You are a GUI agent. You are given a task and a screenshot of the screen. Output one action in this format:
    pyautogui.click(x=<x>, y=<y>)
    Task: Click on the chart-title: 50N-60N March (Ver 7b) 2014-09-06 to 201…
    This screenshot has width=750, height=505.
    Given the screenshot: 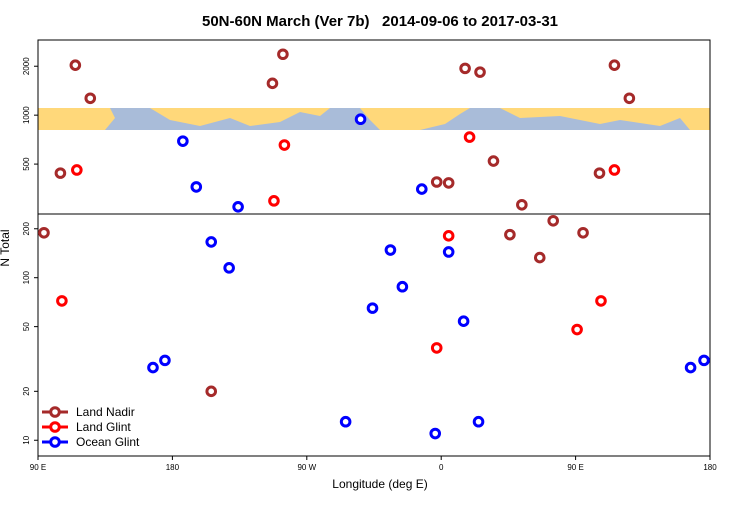 What is the action you would take?
    pyautogui.click(x=380, y=21)
    